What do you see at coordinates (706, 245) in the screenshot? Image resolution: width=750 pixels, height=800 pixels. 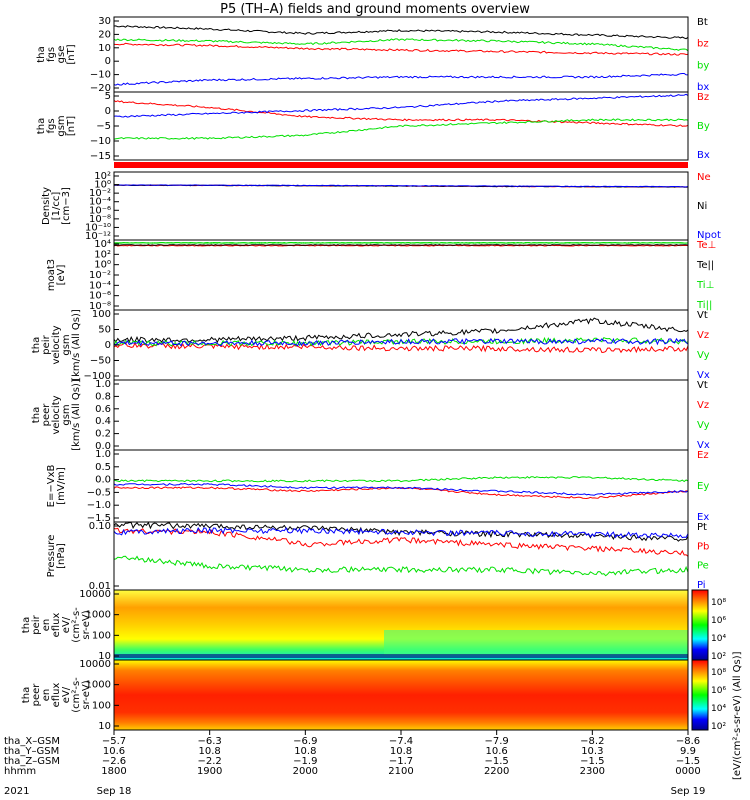 I see `legend-temp-Te⊥: Te⊥` at bounding box center [706, 245].